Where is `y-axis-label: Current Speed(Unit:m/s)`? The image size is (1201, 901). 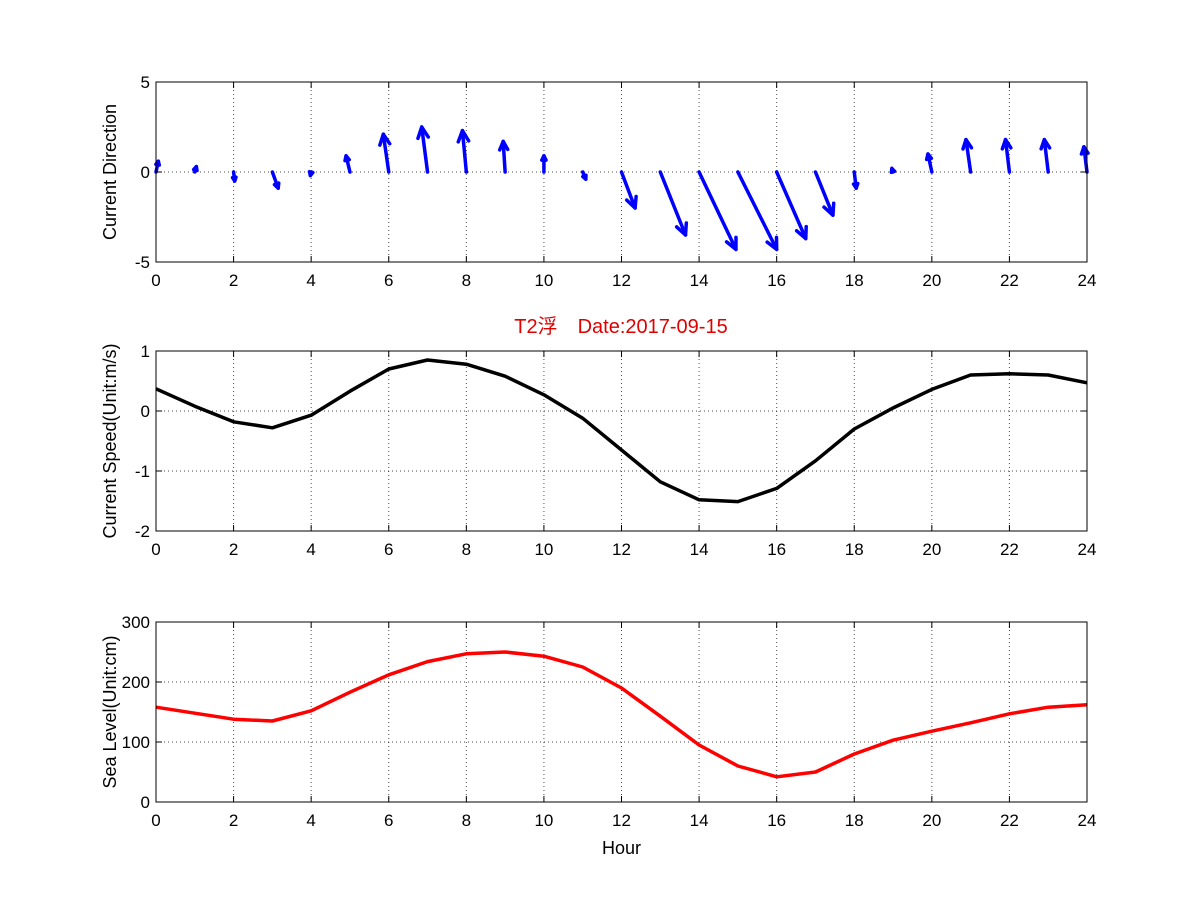 y-axis-label: Current Speed(Unit:m/s) is located at coordinates (110, 440).